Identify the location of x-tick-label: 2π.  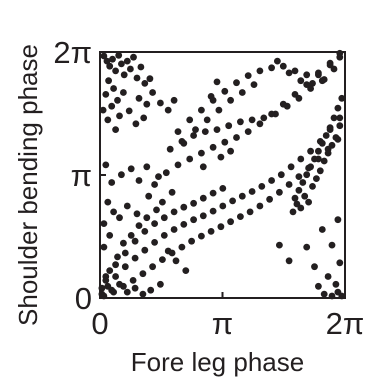
(345, 323).